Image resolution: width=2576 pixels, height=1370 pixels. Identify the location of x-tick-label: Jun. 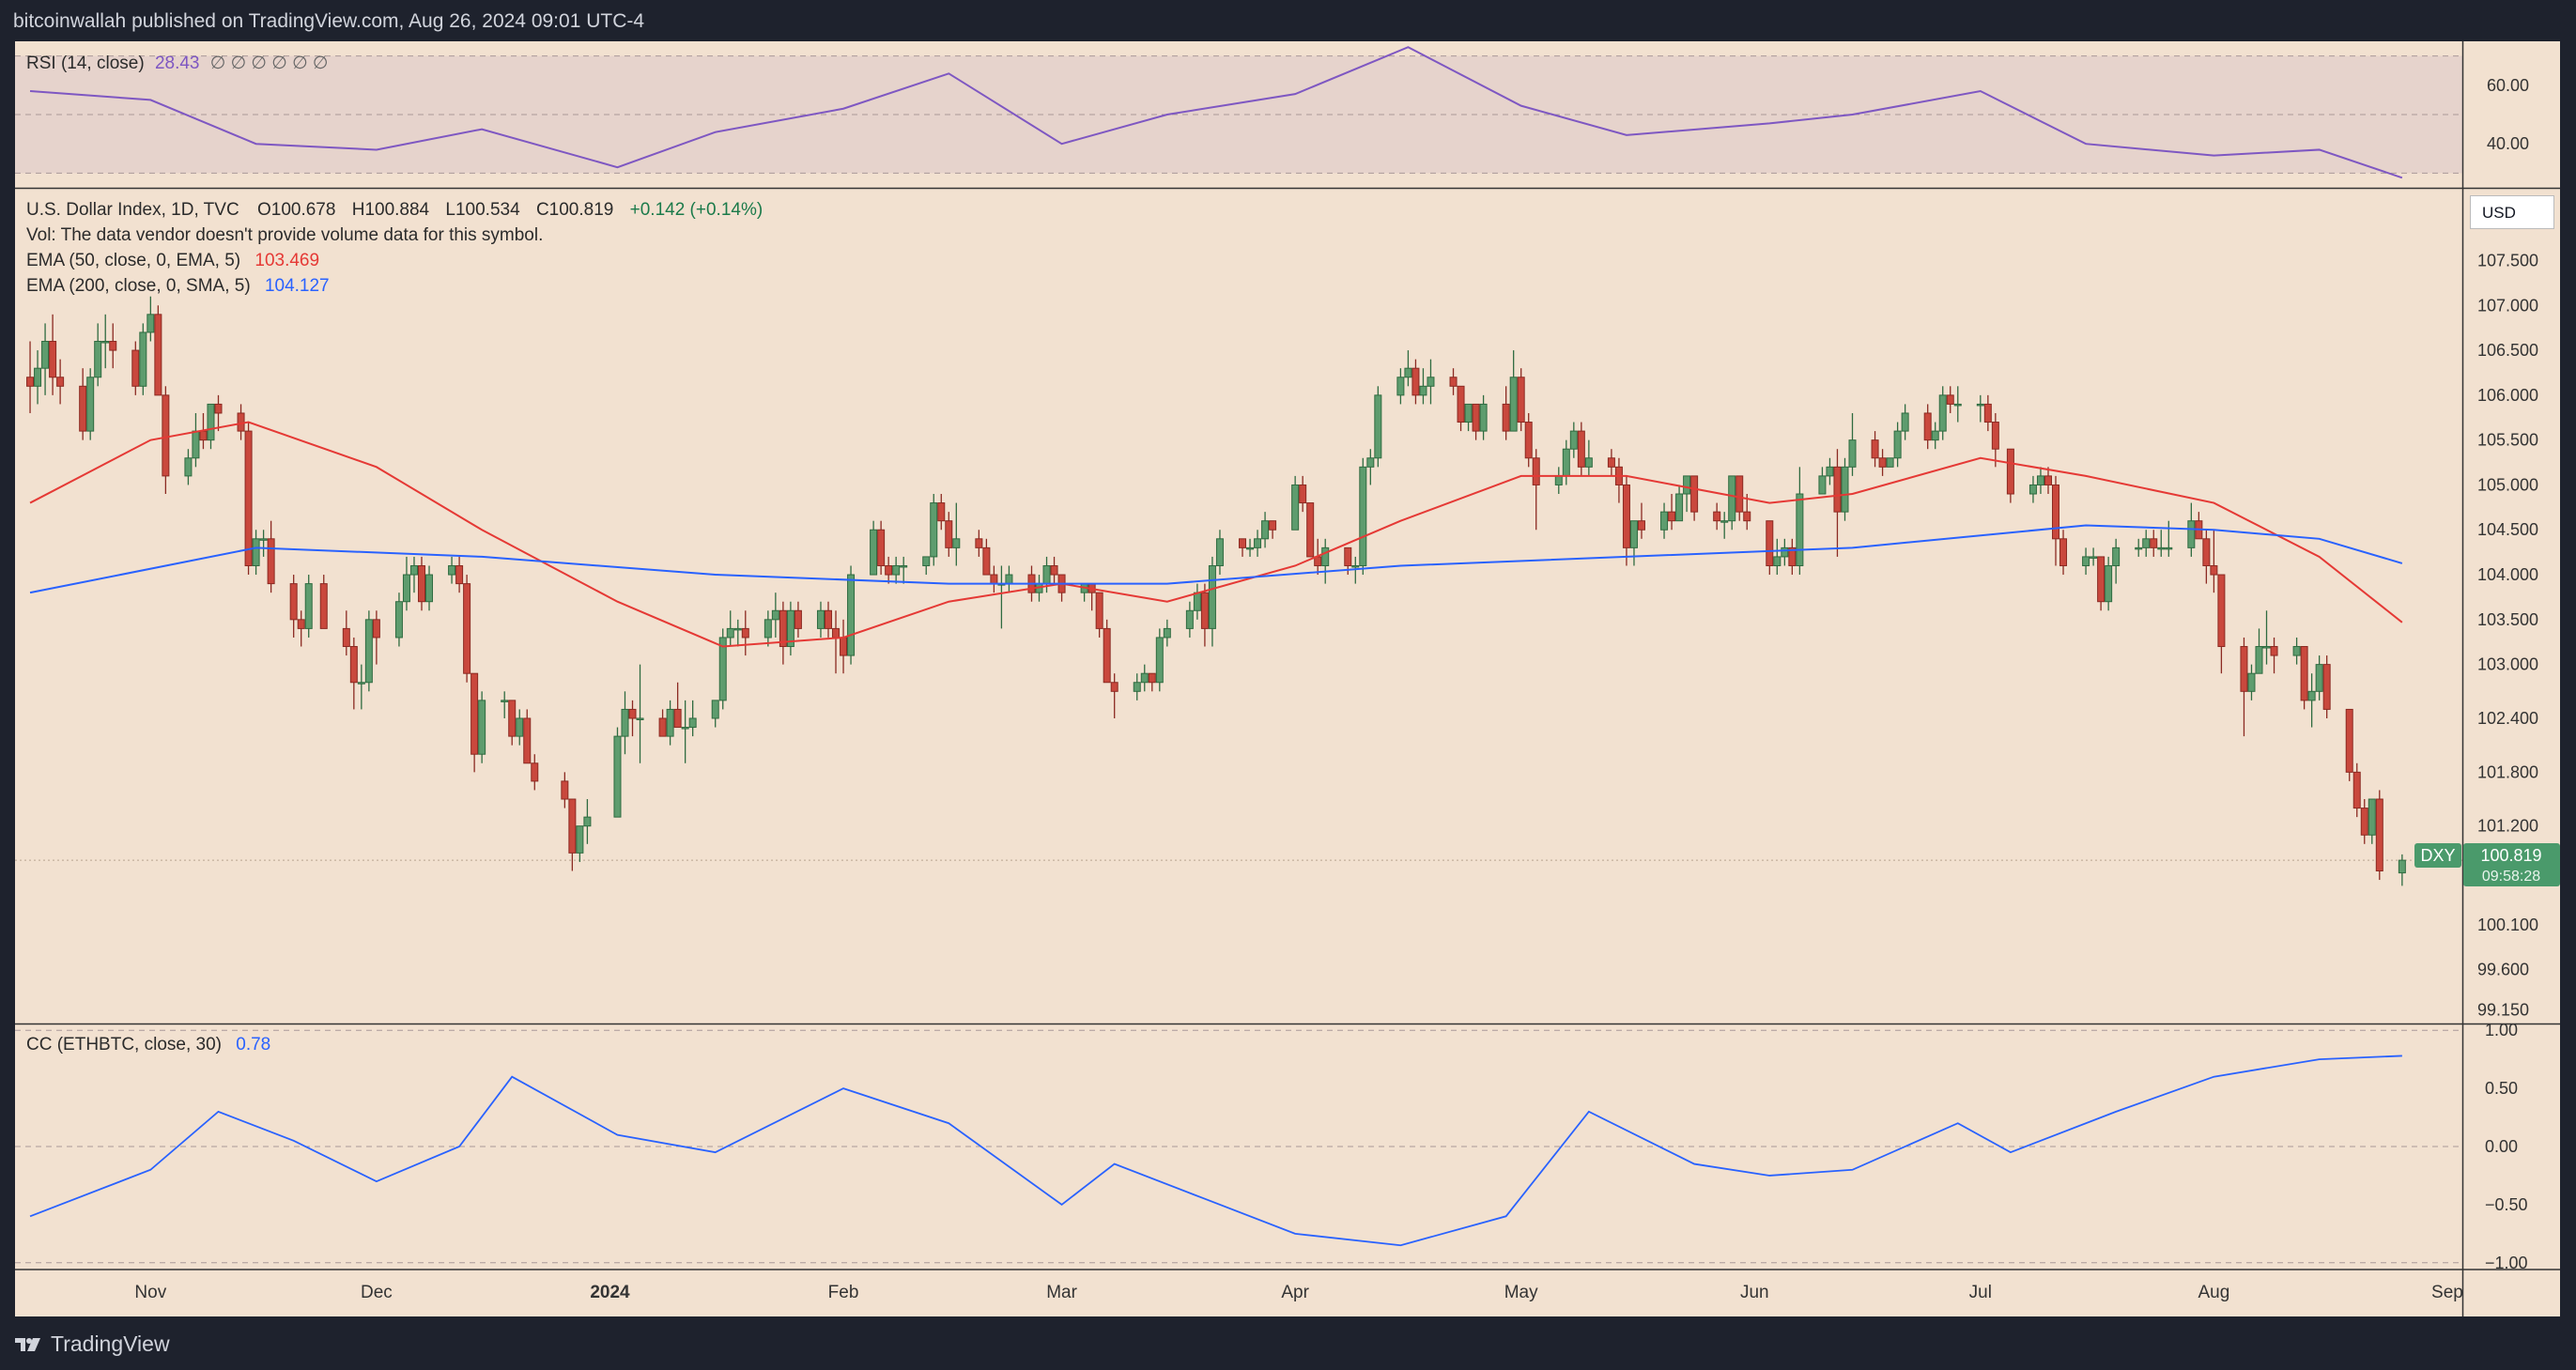
(1754, 1292).